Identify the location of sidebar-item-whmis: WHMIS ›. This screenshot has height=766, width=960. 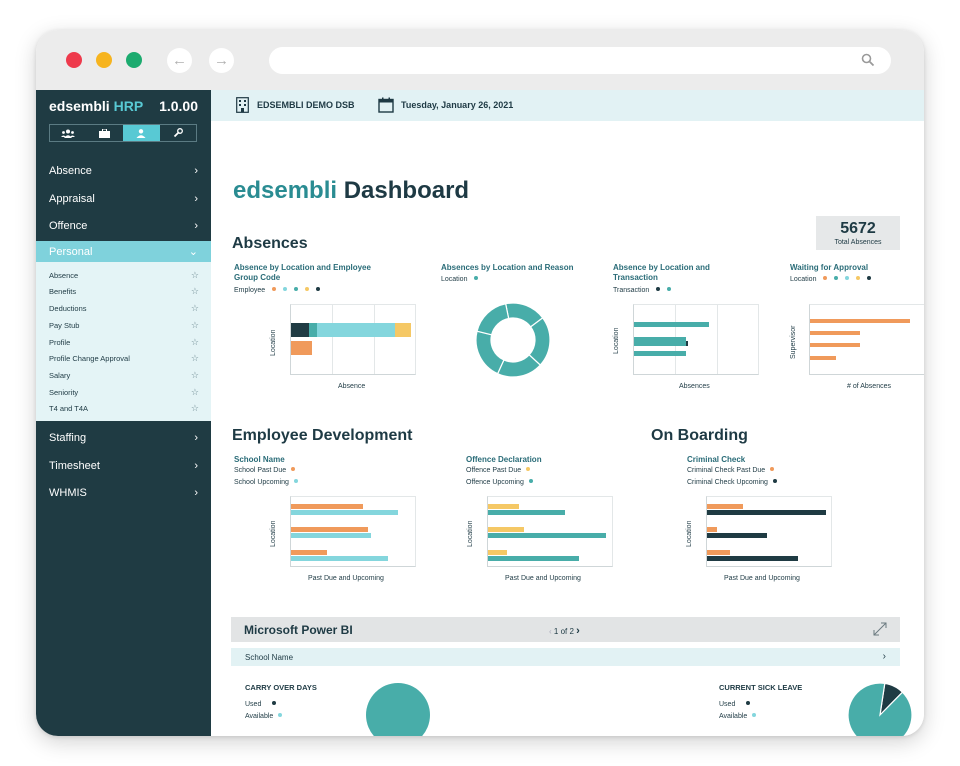
(123, 493).